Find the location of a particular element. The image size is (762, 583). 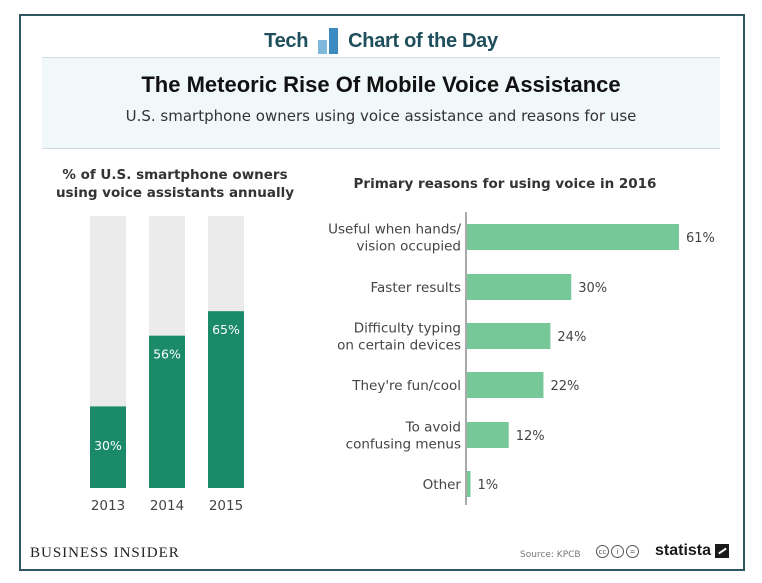

attribution-icon: i is located at coordinates (617, 551).